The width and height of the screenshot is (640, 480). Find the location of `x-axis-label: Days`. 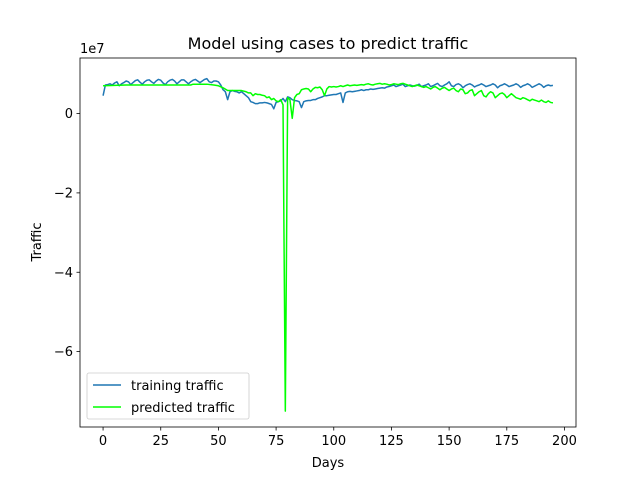

x-axis-label: Days is located at coordinates (328, 463).